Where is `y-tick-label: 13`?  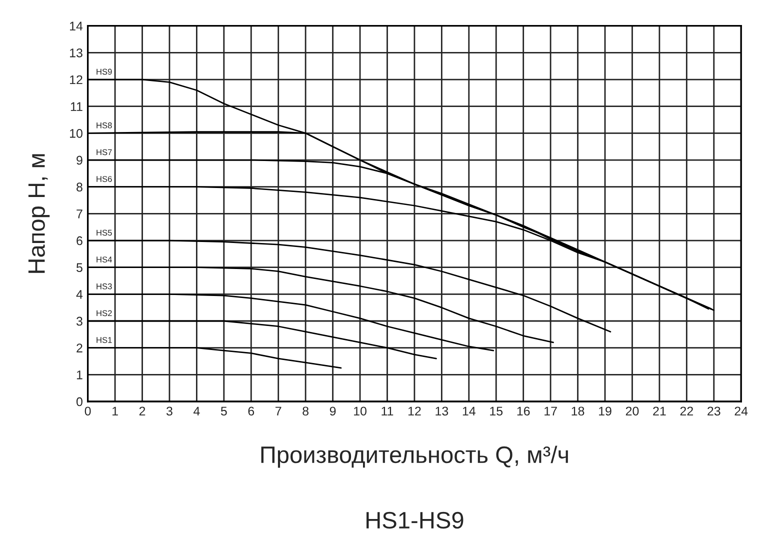 y-tick-label: 13 is located at coordinates (76, 53).